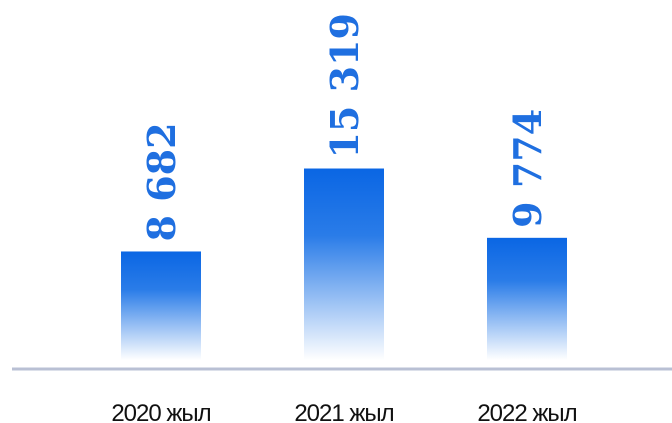 The width and height of the screenshot is (672, 423). Describe the element at coordinates (161, 181) in the screenshot. I see `value-label-0: 8 682` at that location.